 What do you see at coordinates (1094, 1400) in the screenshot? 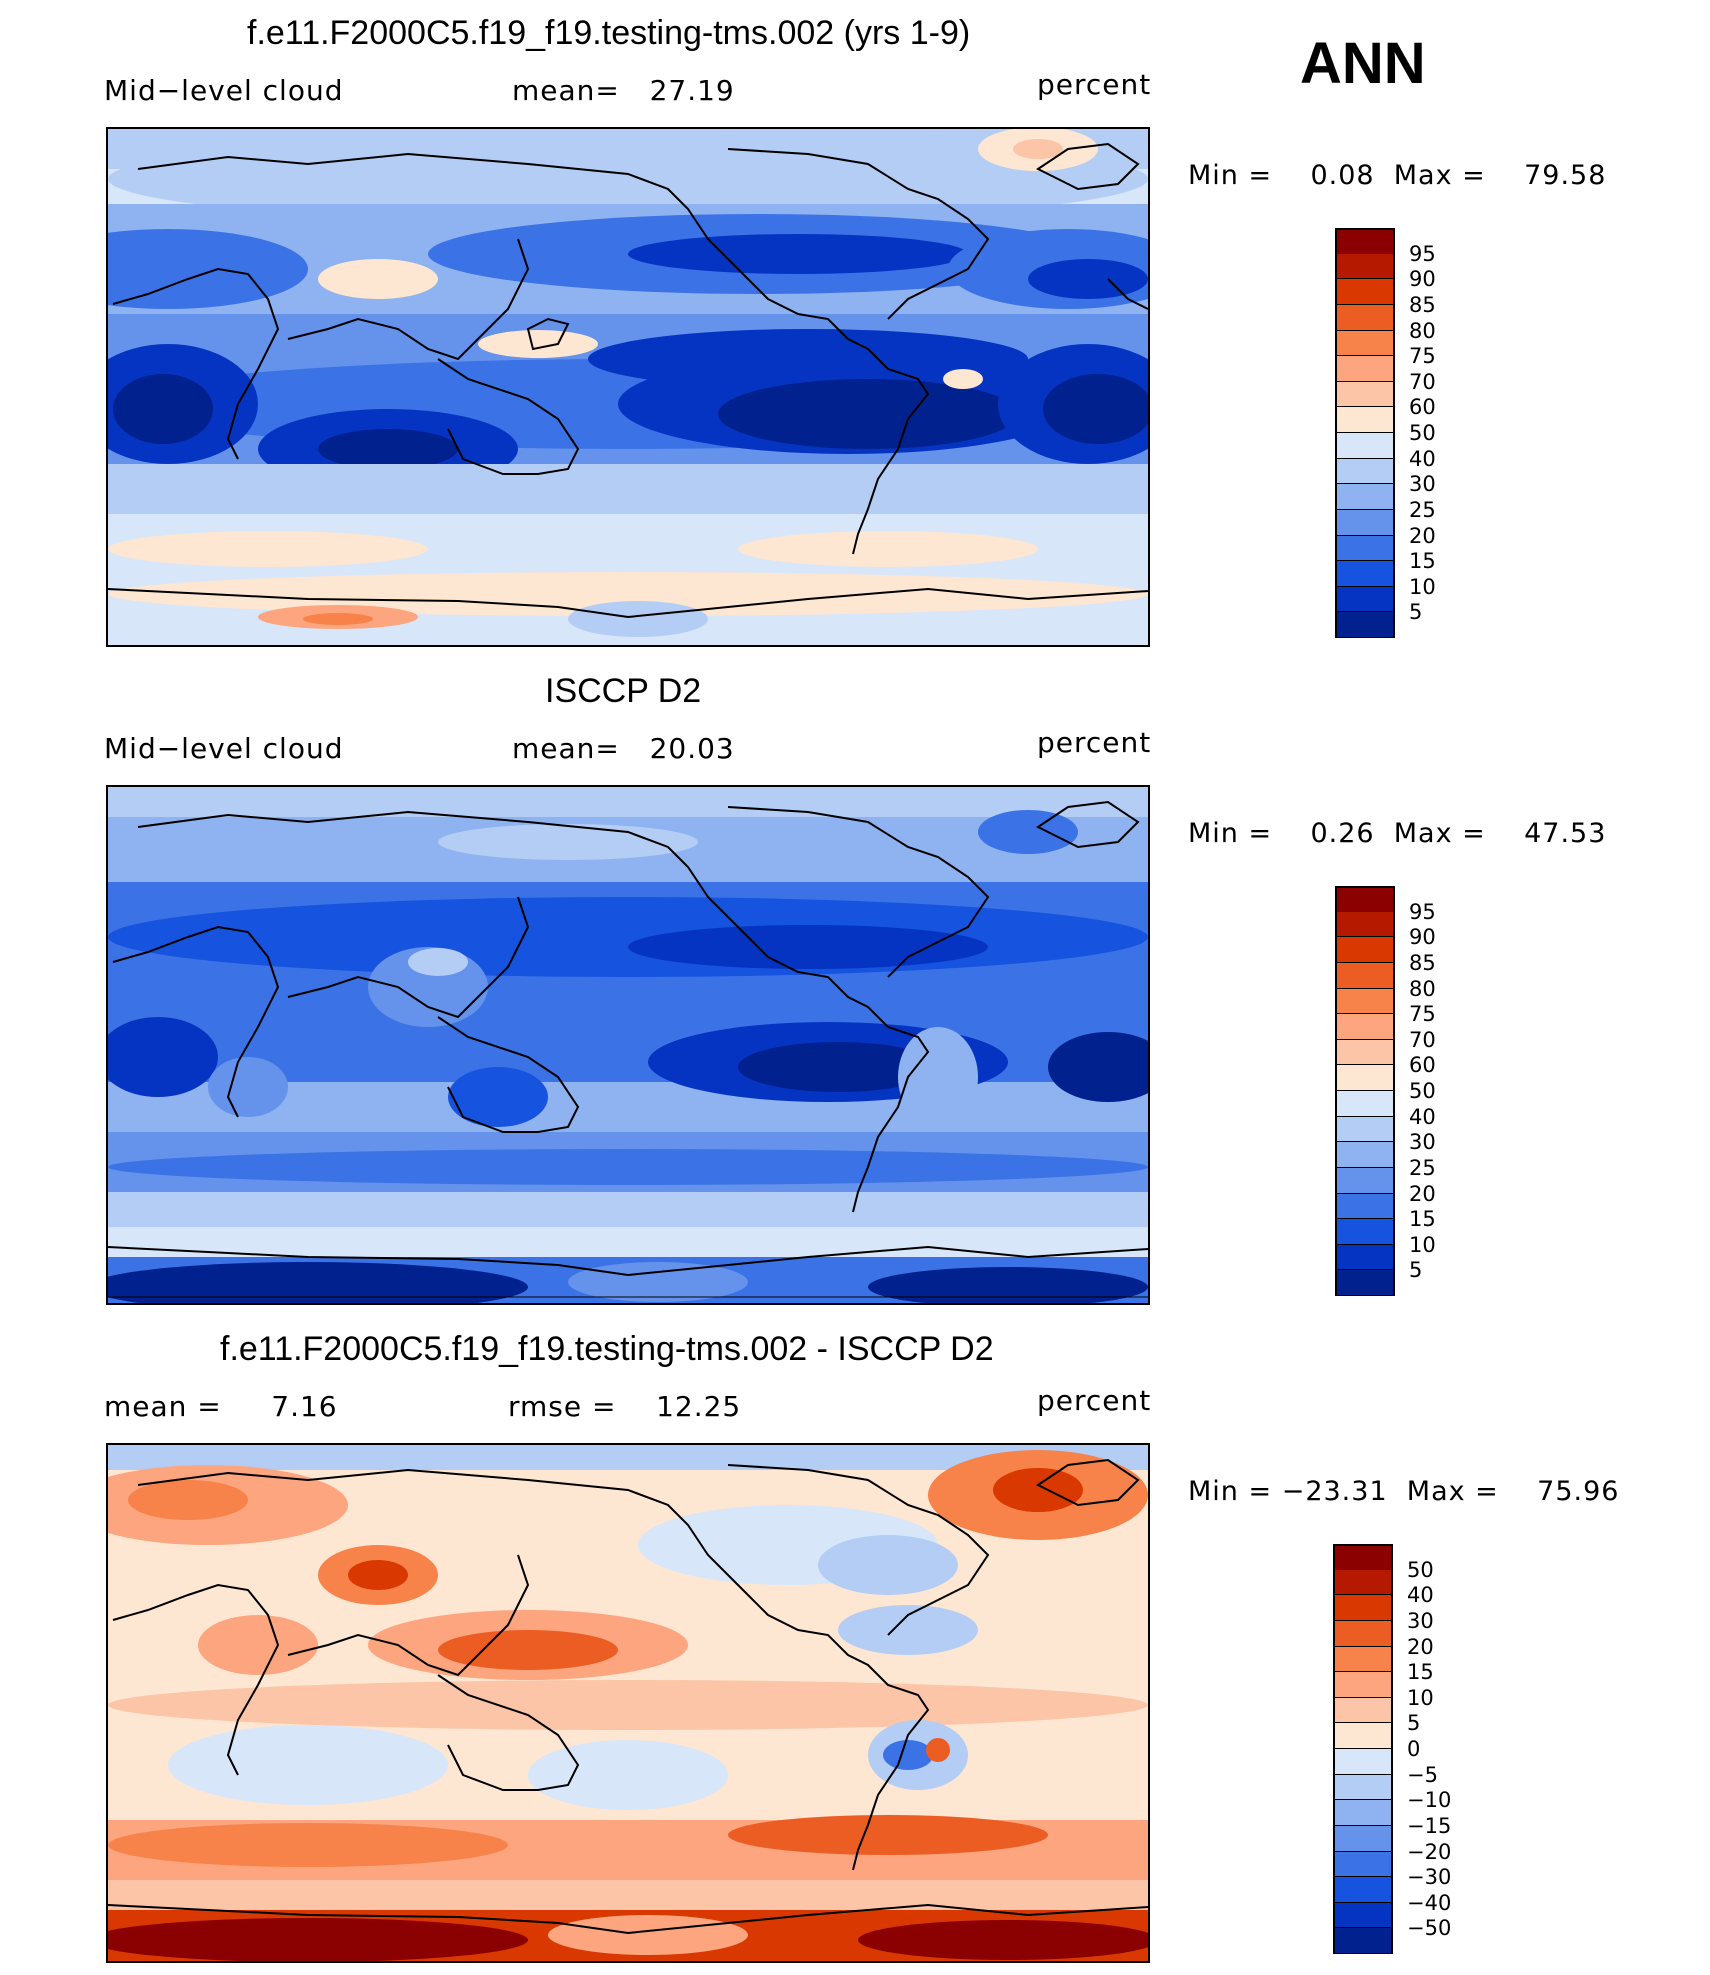
I see `panel3-units: percent` at bounding box center [1094, 1400].